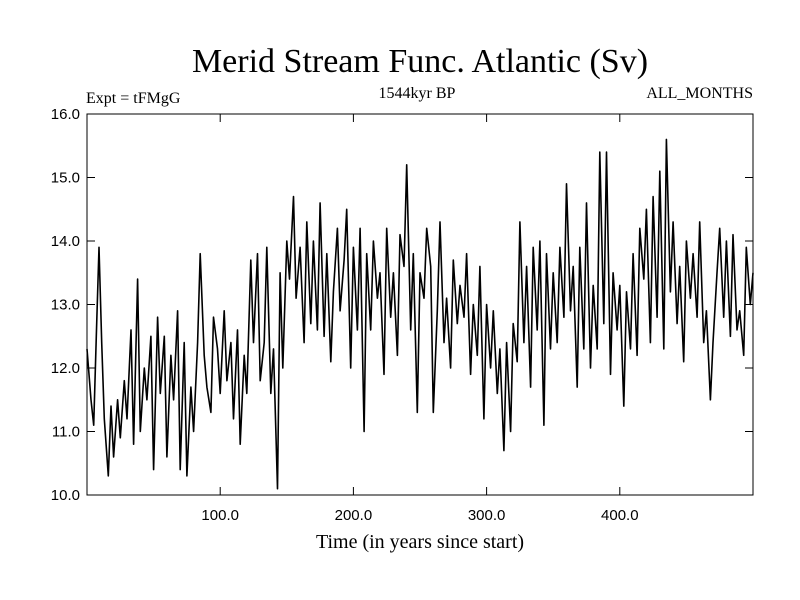 The height and width of the screenshot is (600, 800). I want to click on x-tick-label: 400.0, so click(620, 515).